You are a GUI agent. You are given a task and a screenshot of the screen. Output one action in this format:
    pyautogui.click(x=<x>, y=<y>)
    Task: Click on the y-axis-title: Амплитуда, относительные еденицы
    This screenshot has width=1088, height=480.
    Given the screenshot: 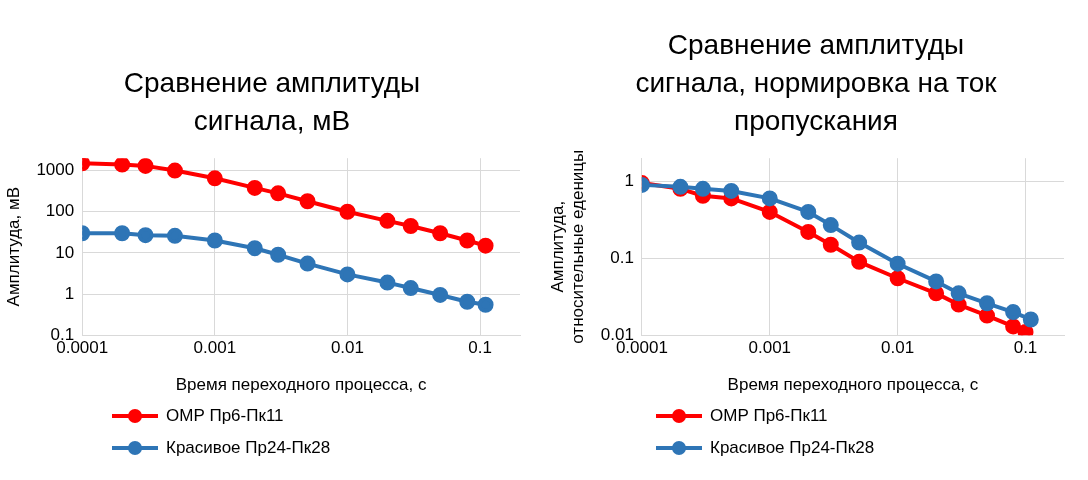 What is the action you would take?
    pyautogui.click(x=567, y=246)
    